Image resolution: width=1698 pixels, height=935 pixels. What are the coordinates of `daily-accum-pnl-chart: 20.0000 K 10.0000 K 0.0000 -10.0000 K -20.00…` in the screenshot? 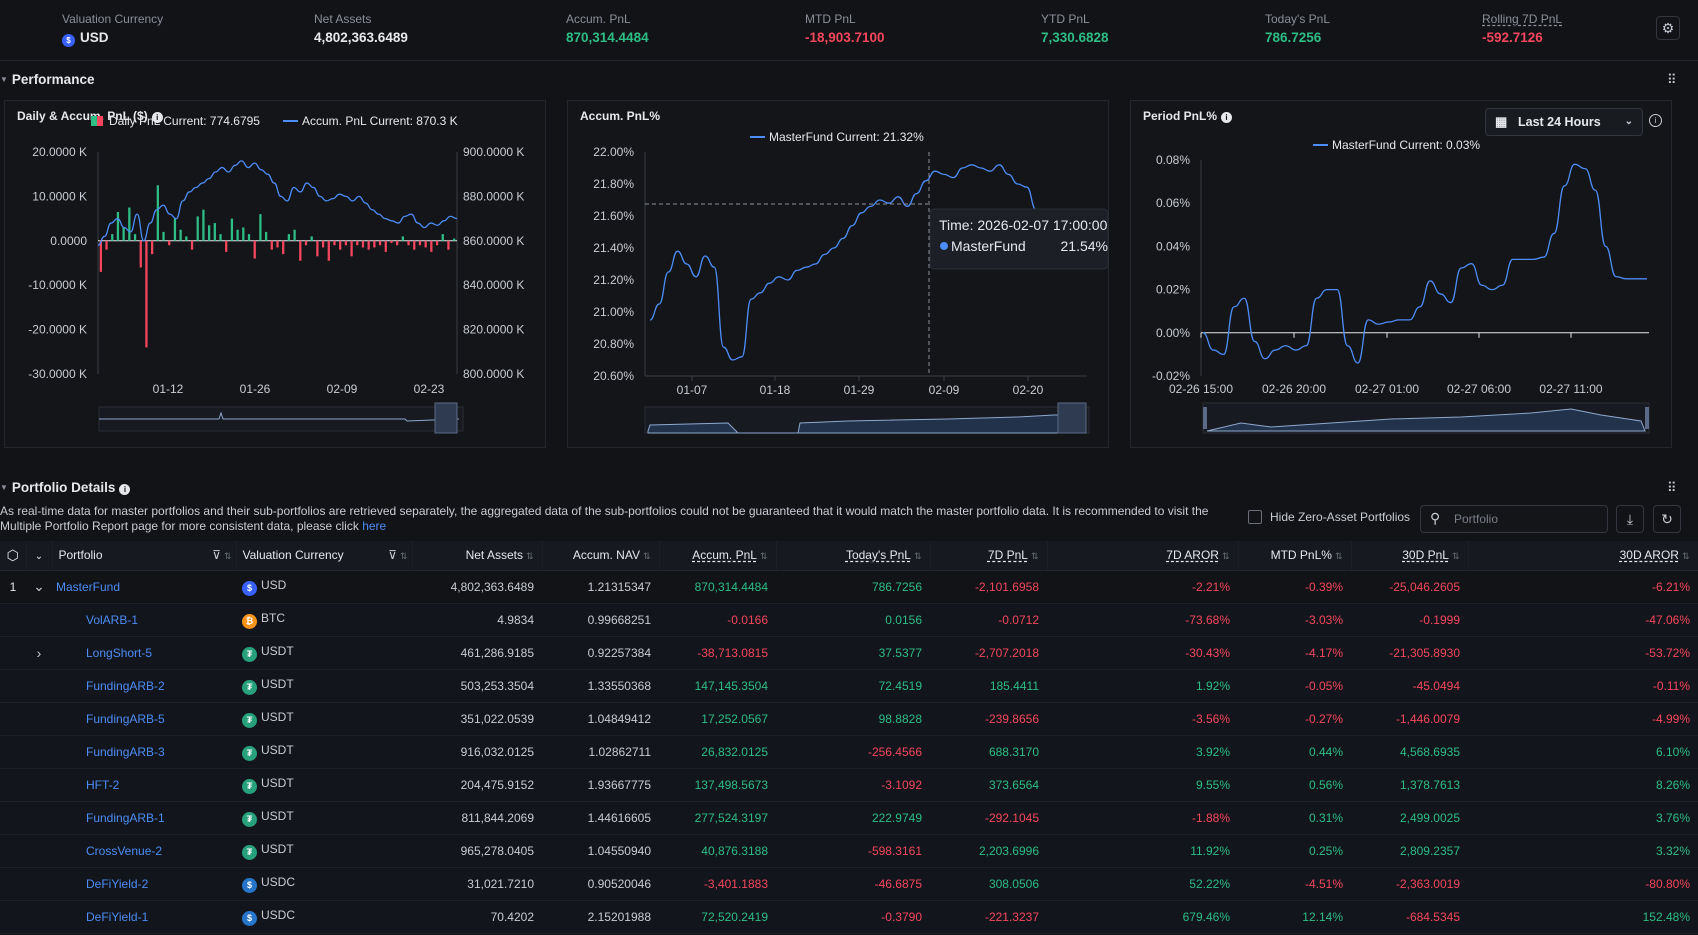 It's located at (276, 275).